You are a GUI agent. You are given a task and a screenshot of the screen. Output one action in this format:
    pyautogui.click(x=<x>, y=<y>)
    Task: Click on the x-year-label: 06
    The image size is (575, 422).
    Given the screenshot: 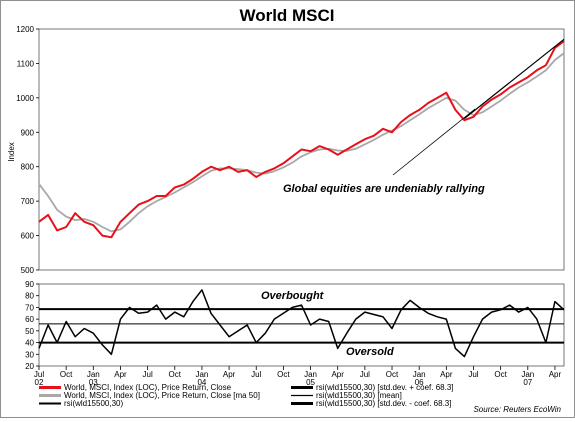 What is the action you would take?
    pyautogui.click(x=419, y=382)
    